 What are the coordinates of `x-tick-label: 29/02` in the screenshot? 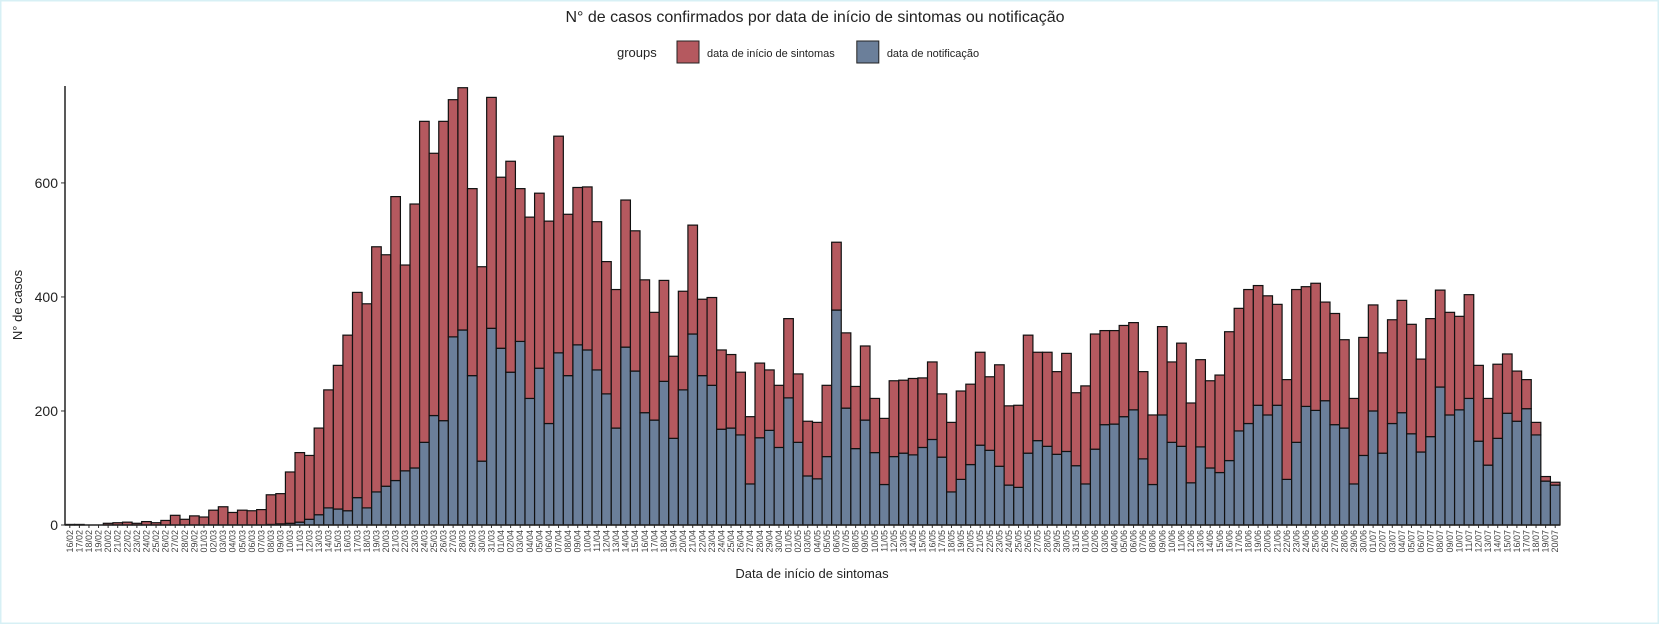 It's located at (194, 541).